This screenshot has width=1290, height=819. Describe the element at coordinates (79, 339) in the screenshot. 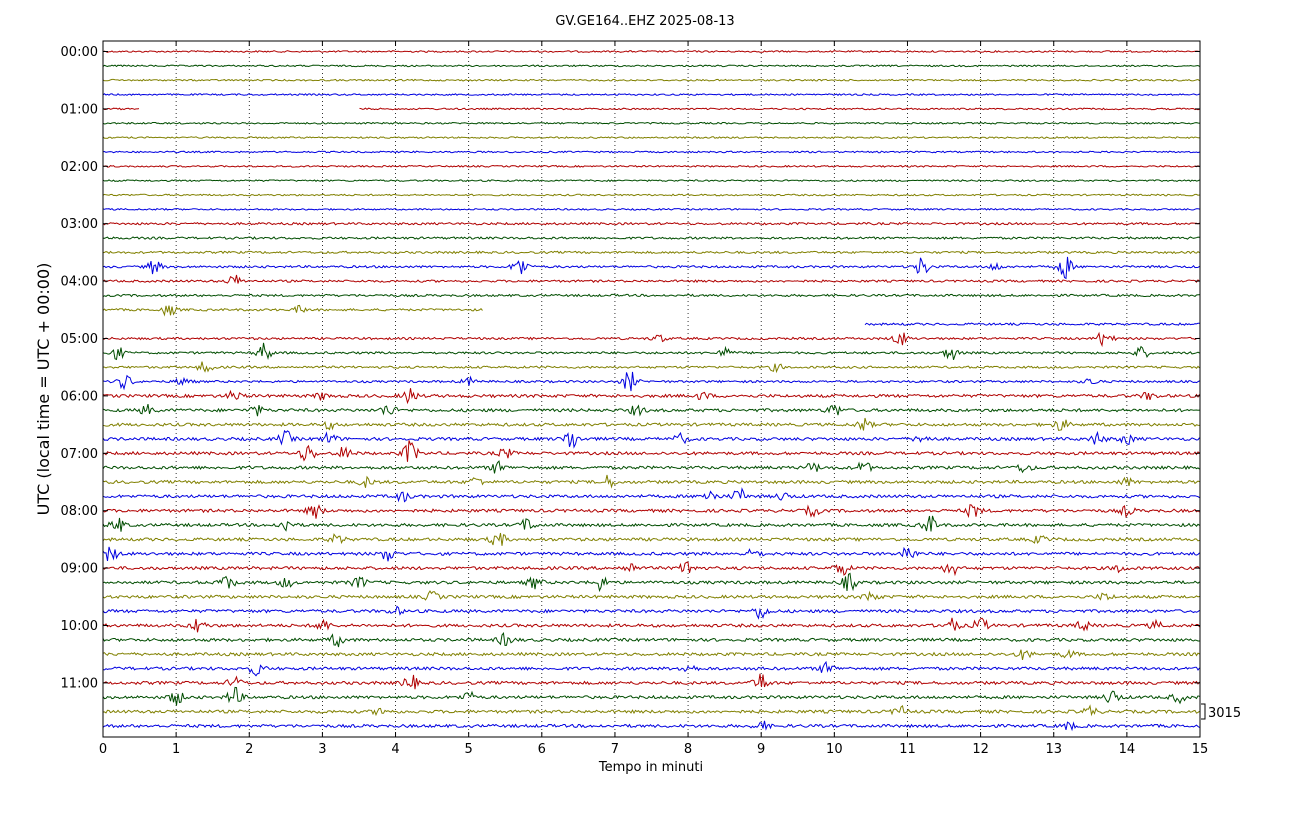

I see `y-tick-label: 05:00` at that location.